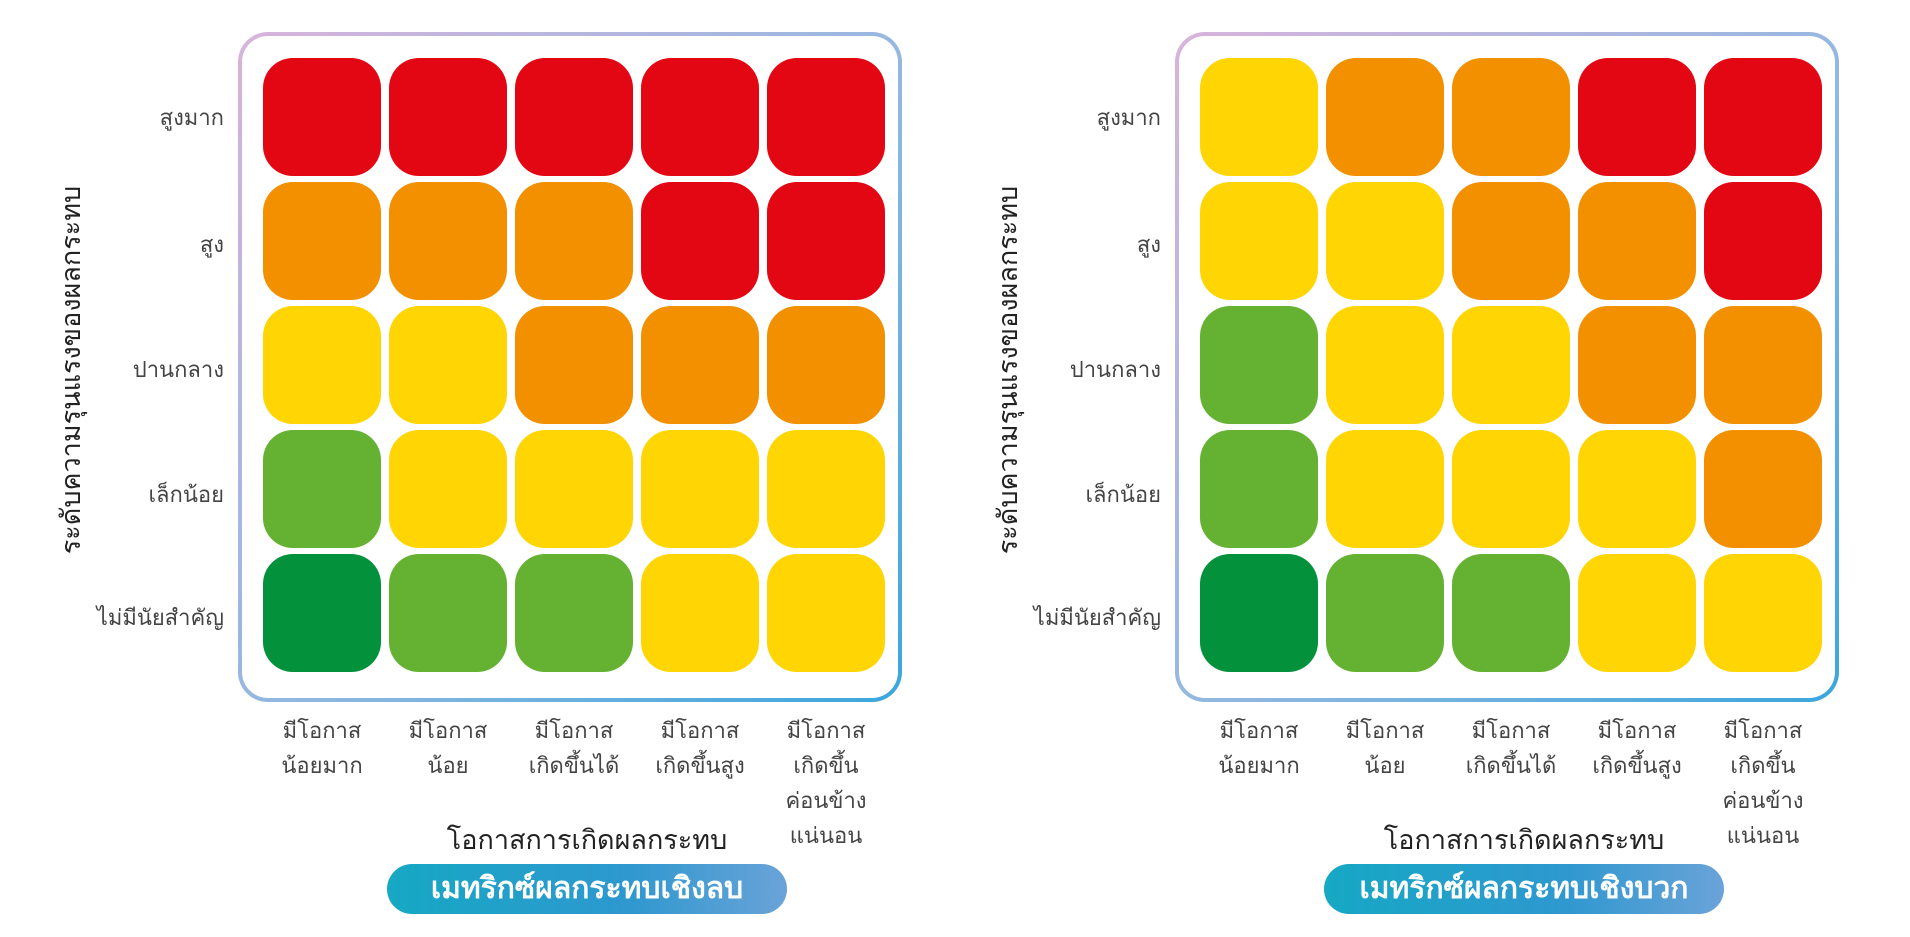  Describe the element at coordinates (700, 749) in the screenshot. I see `likelihood-label: มีโอกาสเกิดขึ้นสูง` at that location.